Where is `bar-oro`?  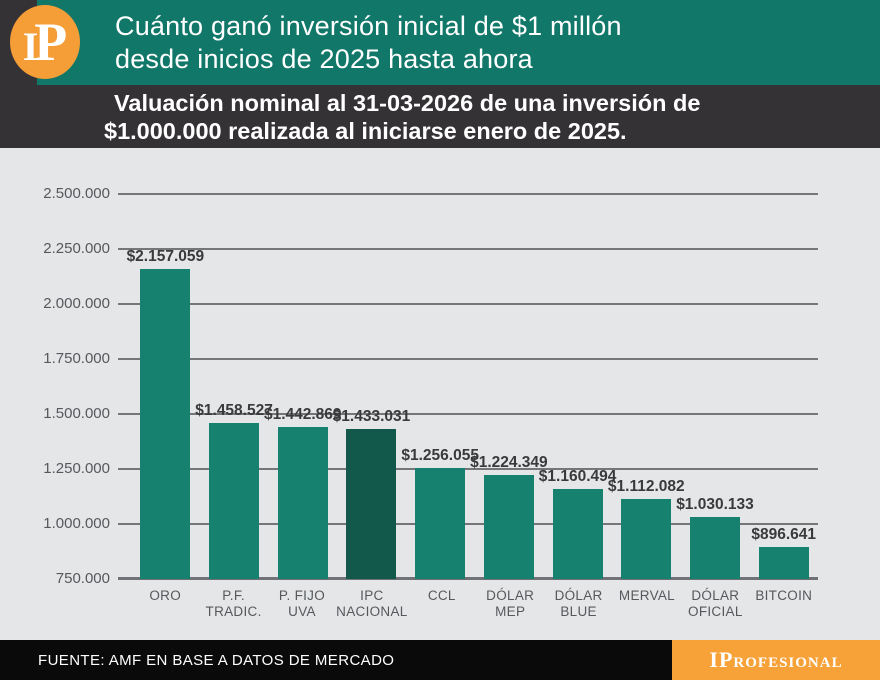
bar-oro is located at coordinates (165, 424).